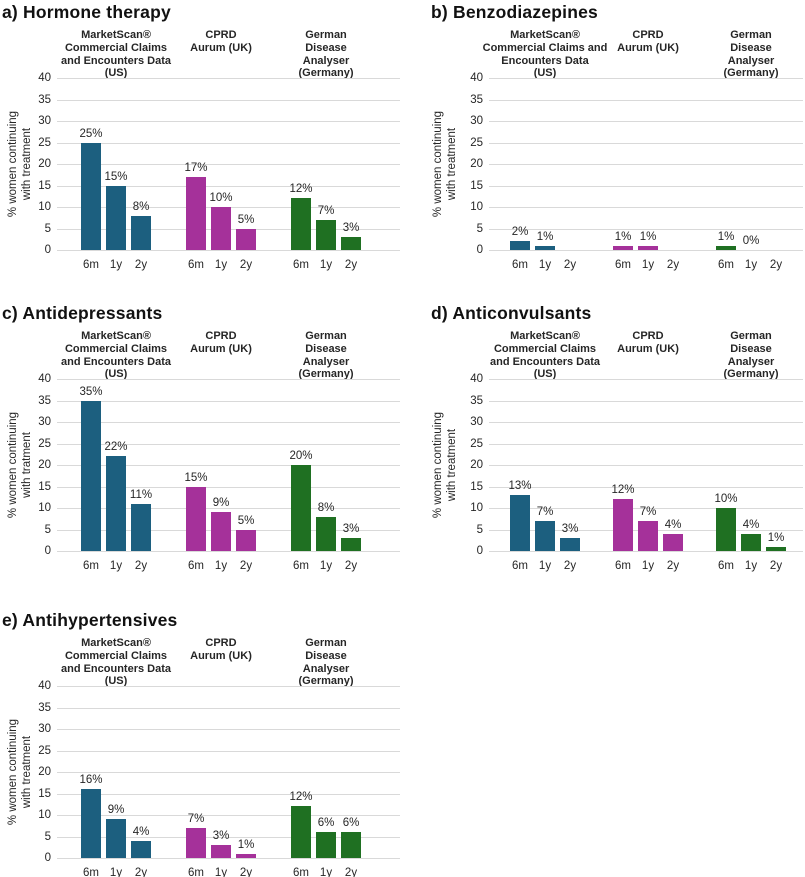 Image resolution: width=805 pixels, height=877 pixels. Describe the element at coordinates (301, 456) in the screenshot. I see `bar-value-label: 20%` at that location.